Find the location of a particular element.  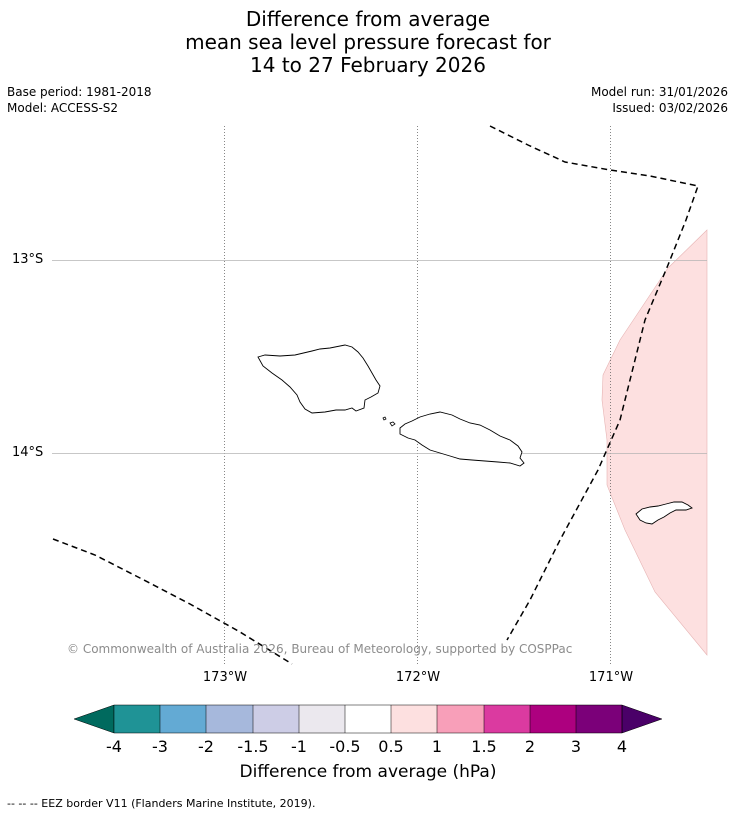

colorbar-label: Difference from average (hPa) is located at coordinates (368, 772).